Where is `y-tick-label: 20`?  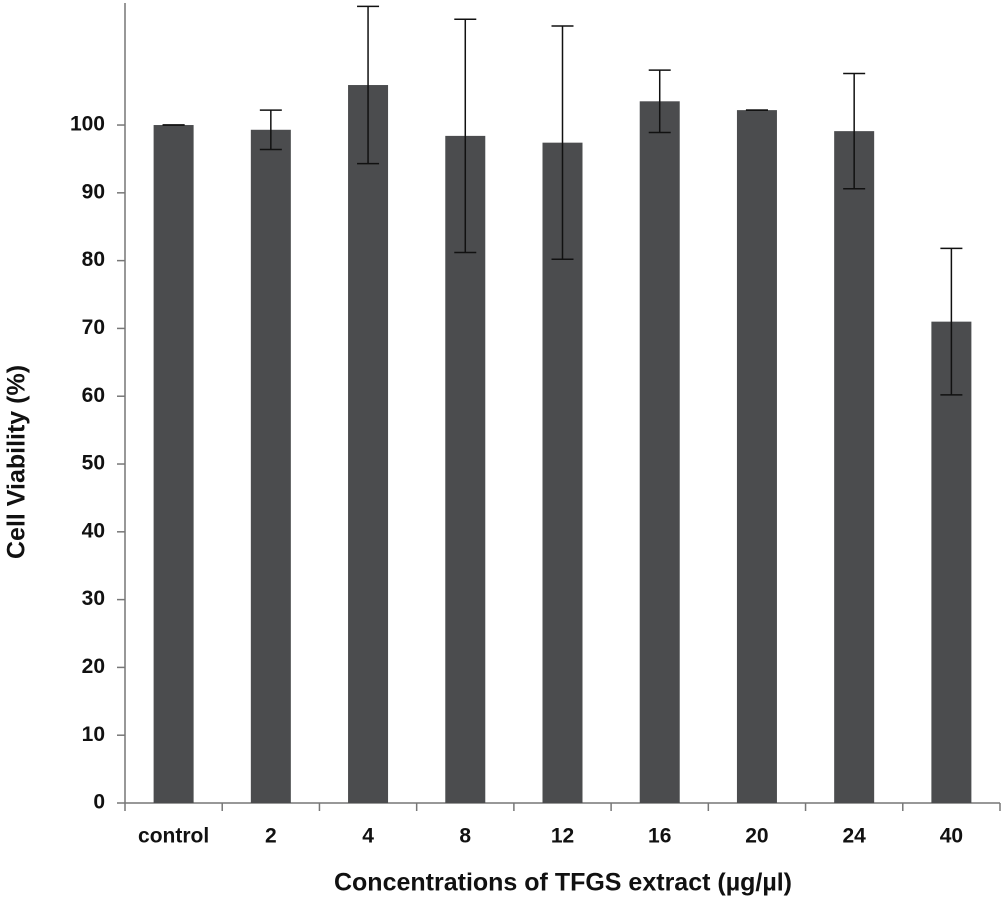 y-tick-label: 20 is located at coordinates (93, 666).